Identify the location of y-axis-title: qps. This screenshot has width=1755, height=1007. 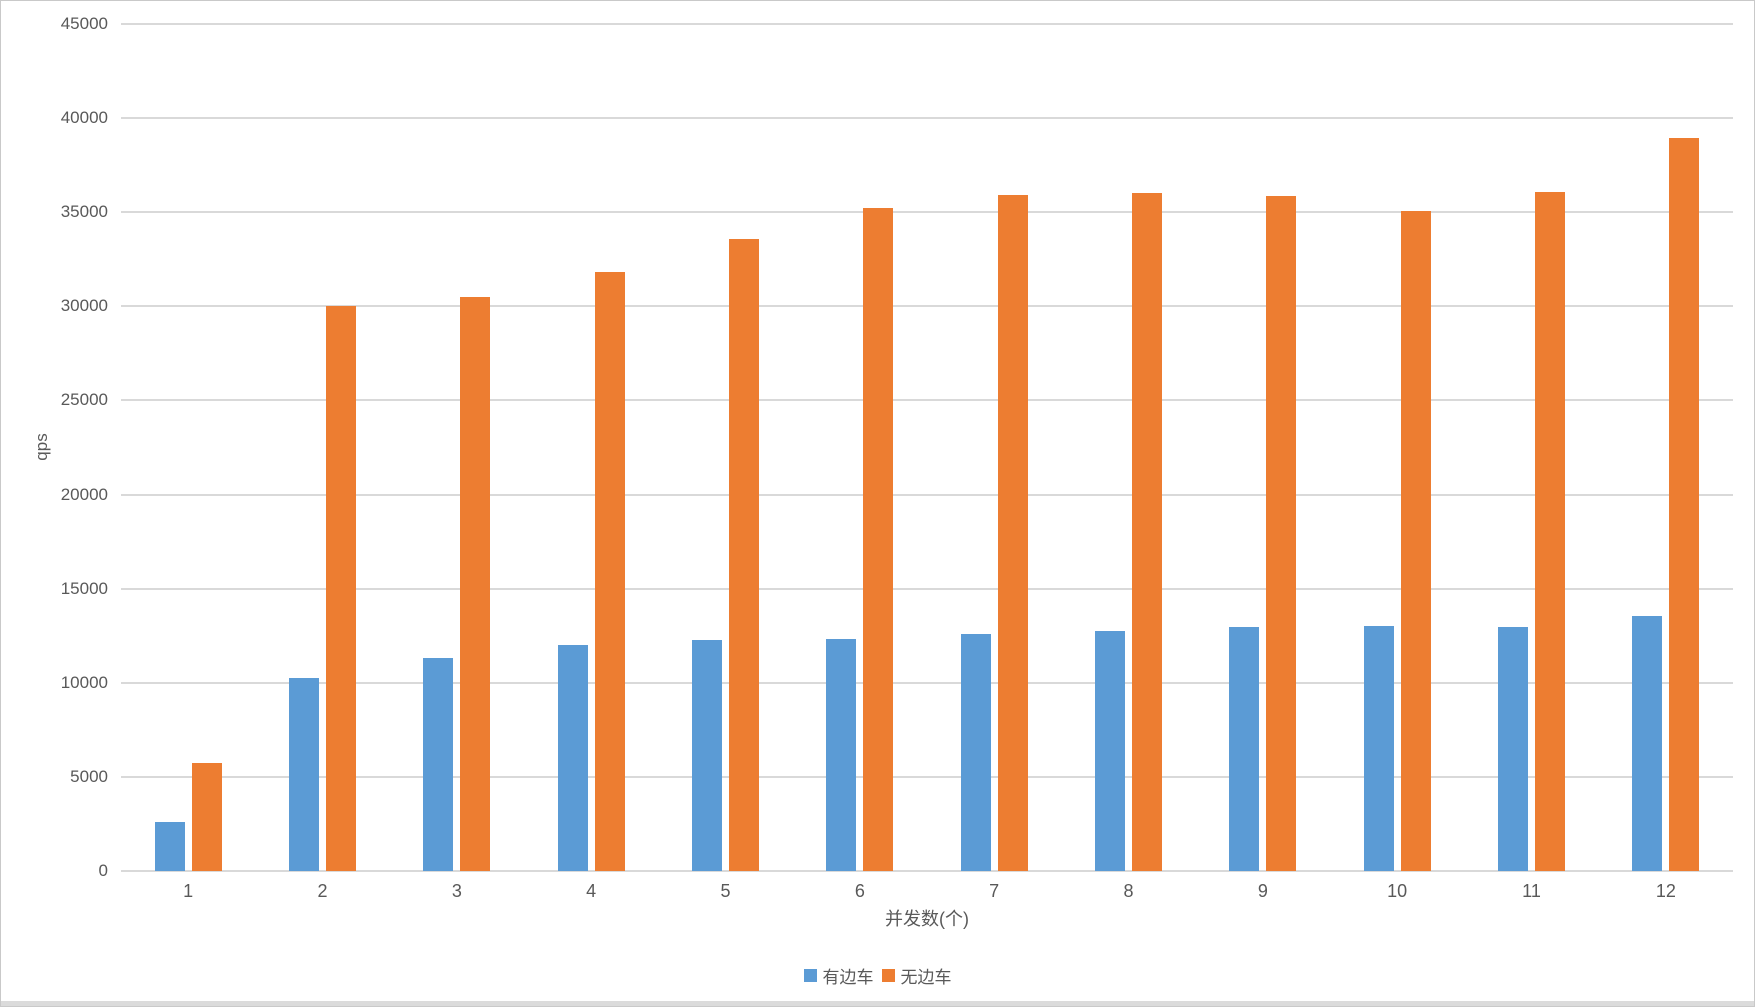
(41, 447).